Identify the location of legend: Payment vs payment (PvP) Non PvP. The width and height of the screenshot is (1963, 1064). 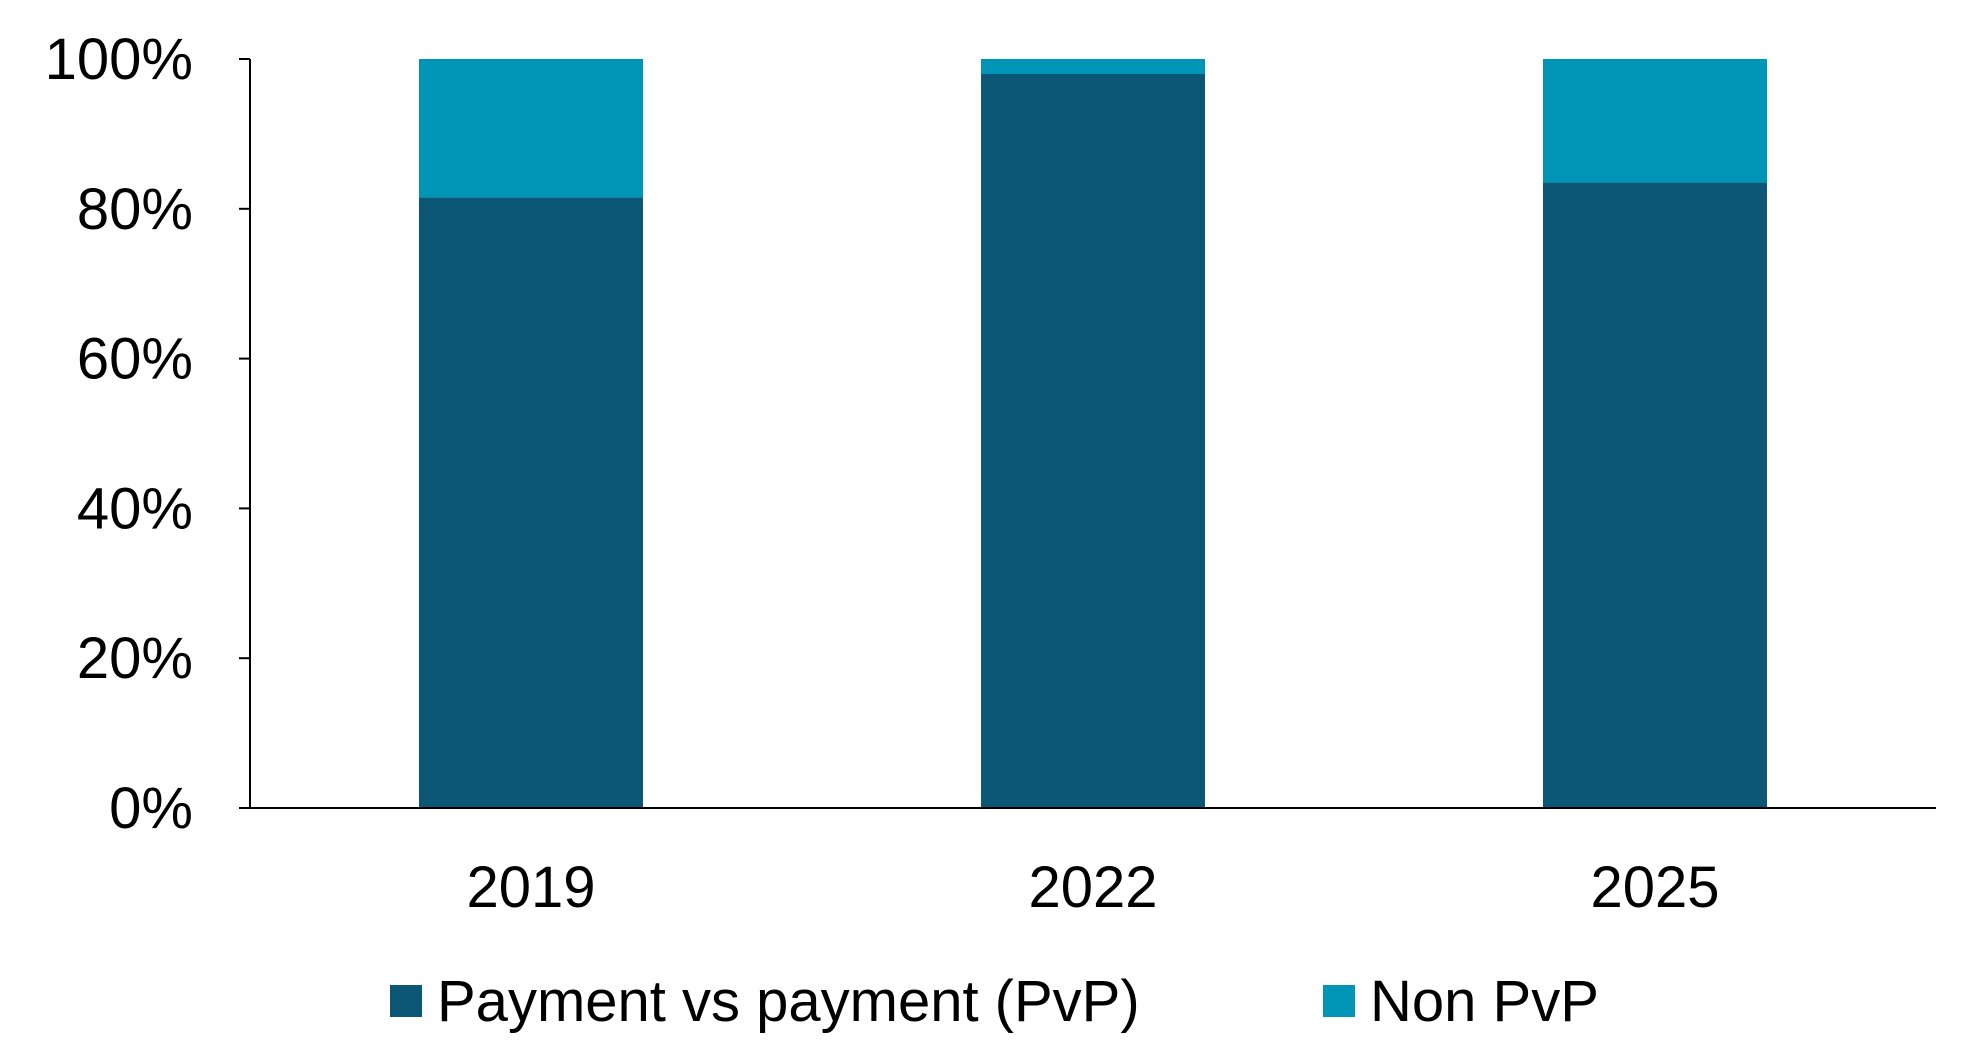
(994, 1001).